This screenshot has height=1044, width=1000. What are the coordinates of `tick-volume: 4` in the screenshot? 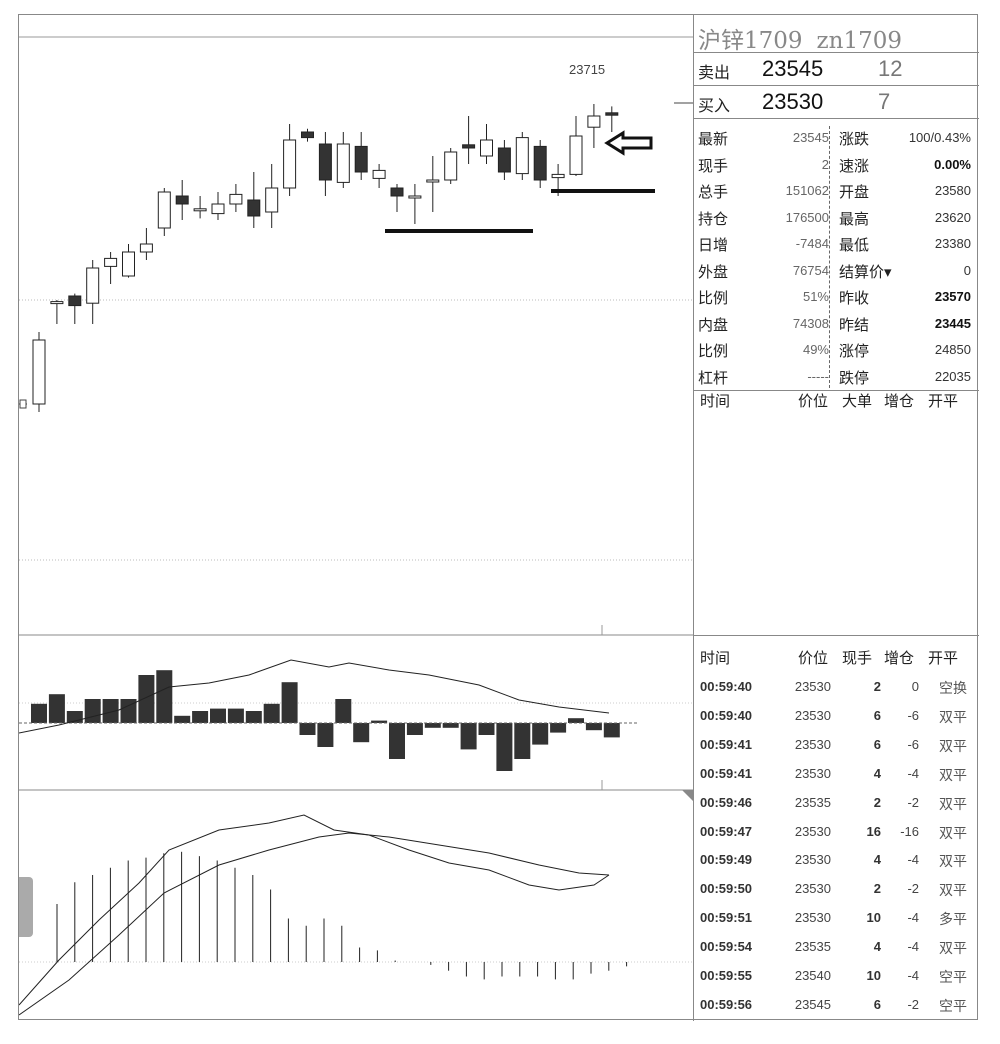 It's located at (877, 773).